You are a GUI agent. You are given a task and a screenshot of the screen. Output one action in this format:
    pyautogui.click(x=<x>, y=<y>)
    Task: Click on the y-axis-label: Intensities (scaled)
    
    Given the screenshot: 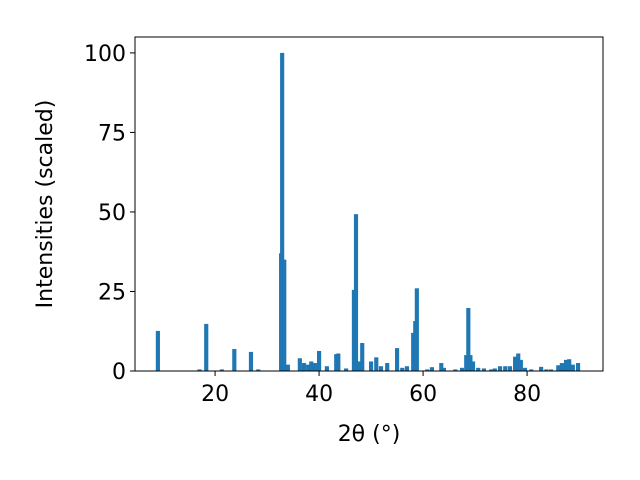 What is the action you would take?
    pyautogui.click(x=45, y=204)
    